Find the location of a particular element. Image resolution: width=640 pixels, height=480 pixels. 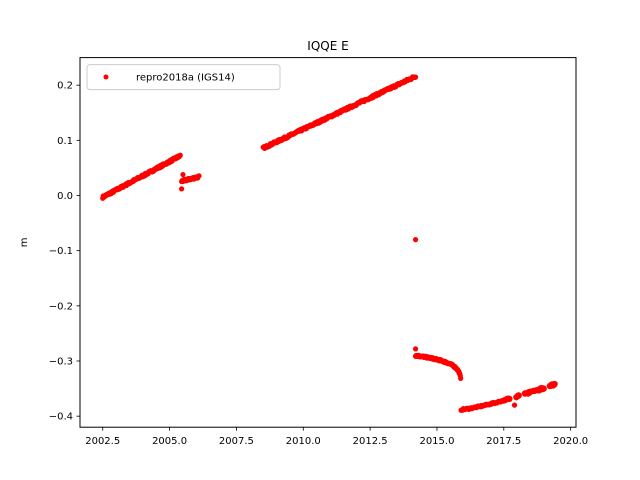

x-tick-label: 2015.0 is located at coordinates (436, 441).